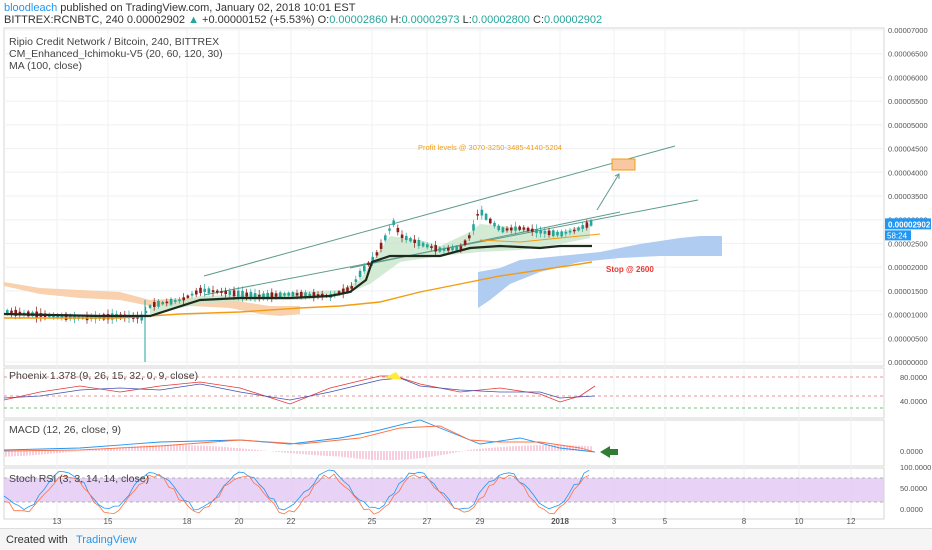 The width and height of the screenshot is (932, 550). Describe the element at coordinates (897, 235) in the screenshot. I see `countdown-label: 58:24` at that location.